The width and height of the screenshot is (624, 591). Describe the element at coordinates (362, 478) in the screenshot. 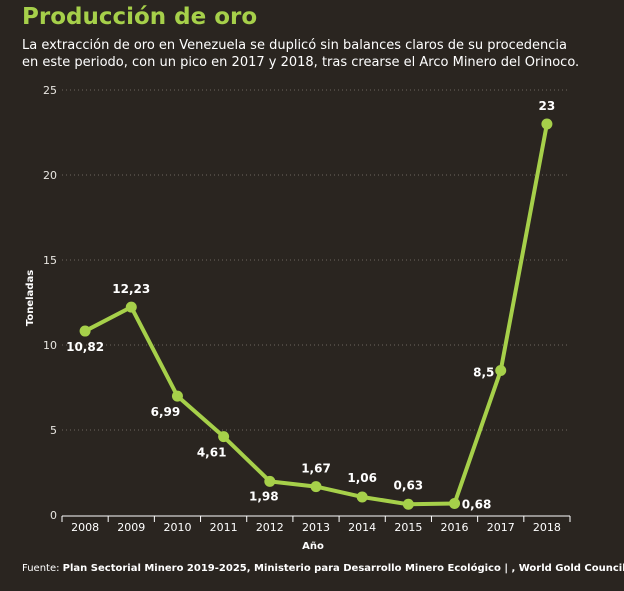

I see `data-label: 1,06` at that location.